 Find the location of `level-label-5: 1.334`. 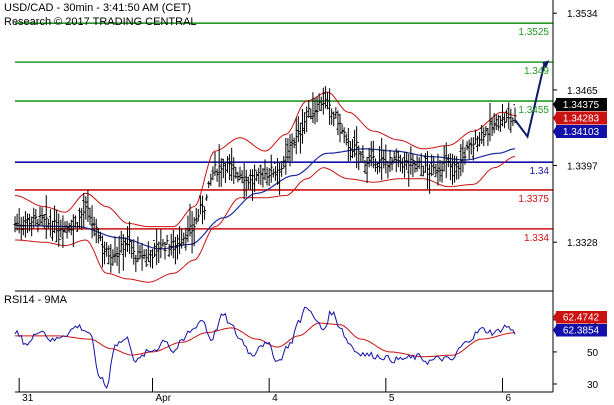

level-label-5: 1.334 is located at coordinates (536, 238).